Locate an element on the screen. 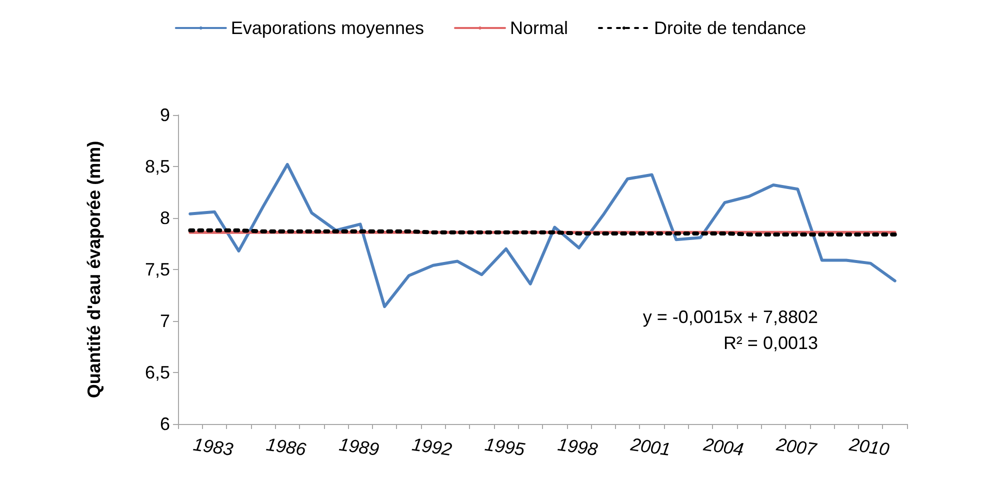 This screenshot has width=981, height=498. y-tick-label: 8,5 is located at coordinates (157, 166).